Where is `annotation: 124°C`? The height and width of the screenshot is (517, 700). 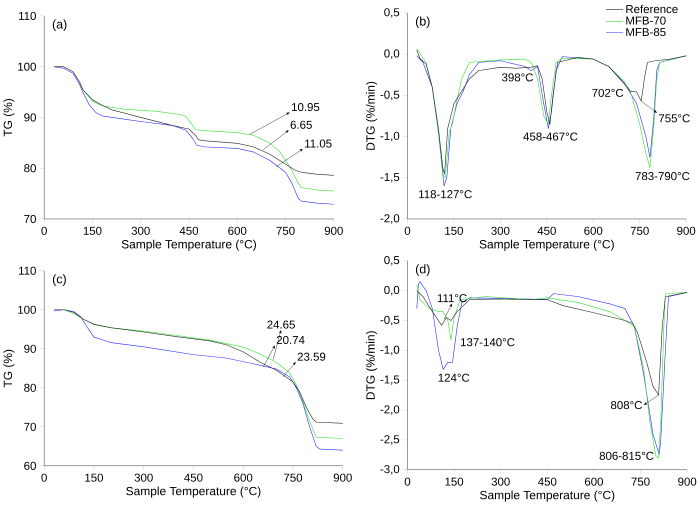 annotation: 124°C is located at coordinates (454, 378).